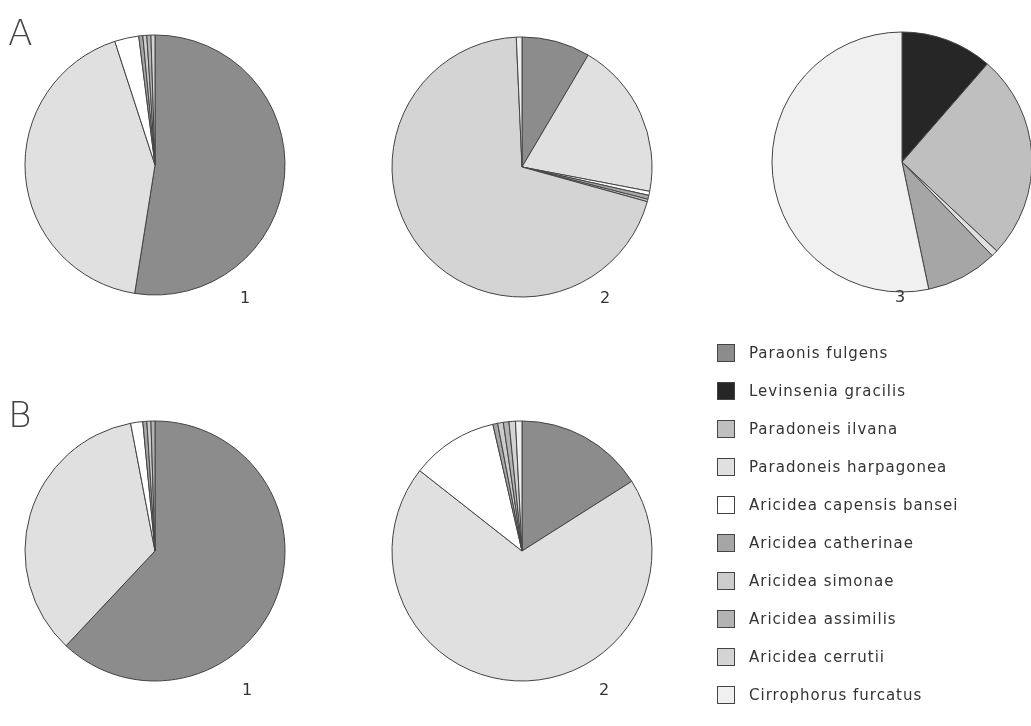  I want to click on legend-label: Paradoneis harpagonea, so click(848, 467).